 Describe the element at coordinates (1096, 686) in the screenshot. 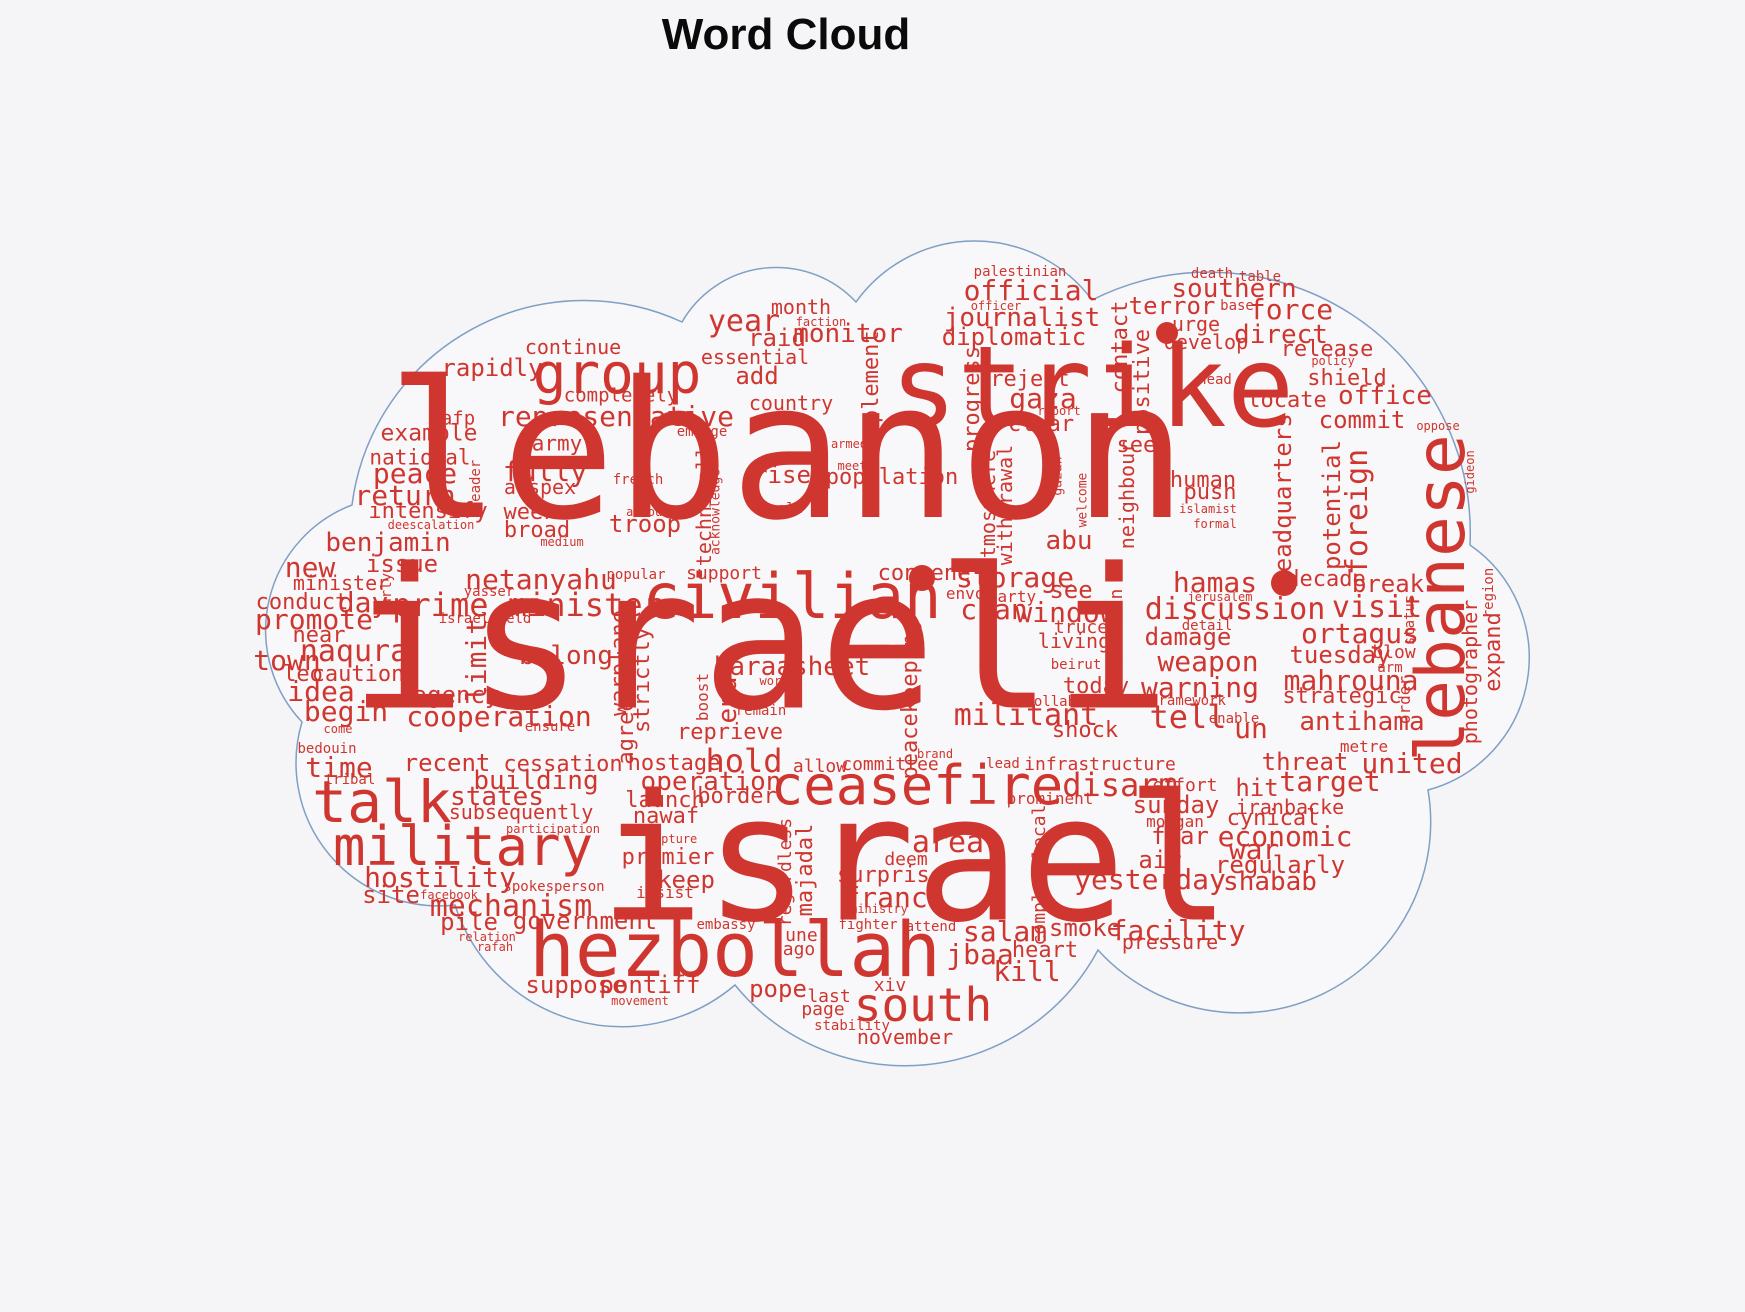

I see `cloud-word: today` at that location.